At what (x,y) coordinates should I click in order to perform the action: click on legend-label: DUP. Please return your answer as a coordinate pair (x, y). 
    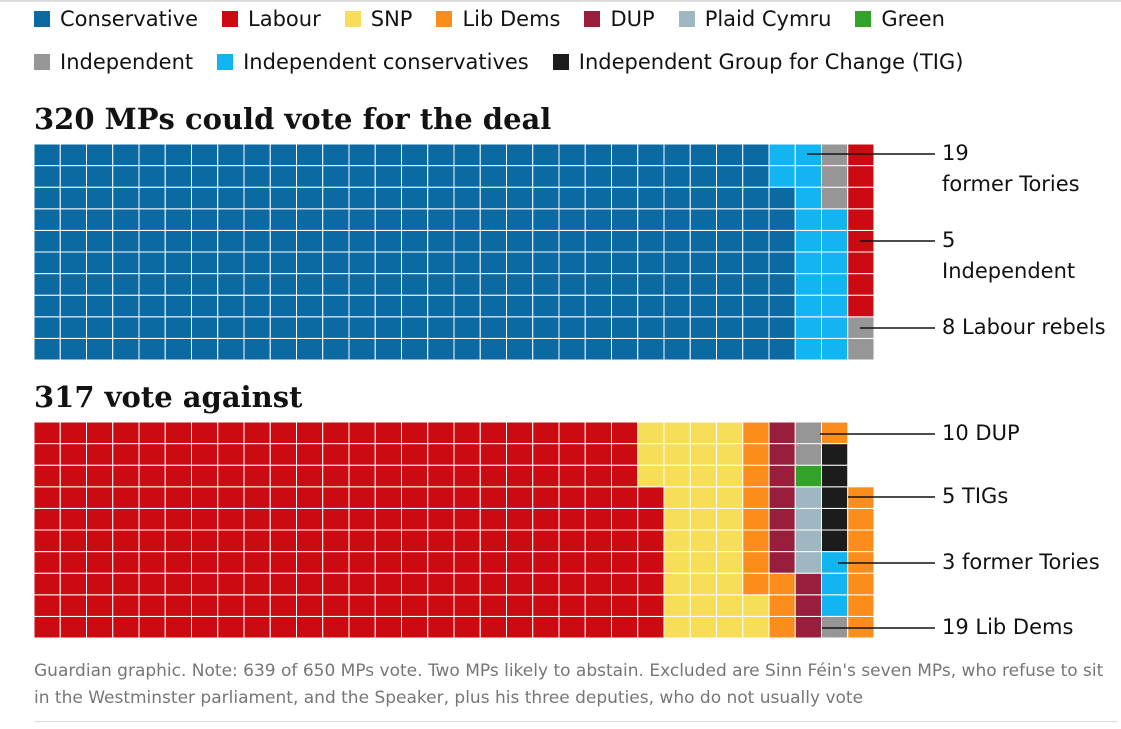
    Looking at the image, I should click on (632, 19).